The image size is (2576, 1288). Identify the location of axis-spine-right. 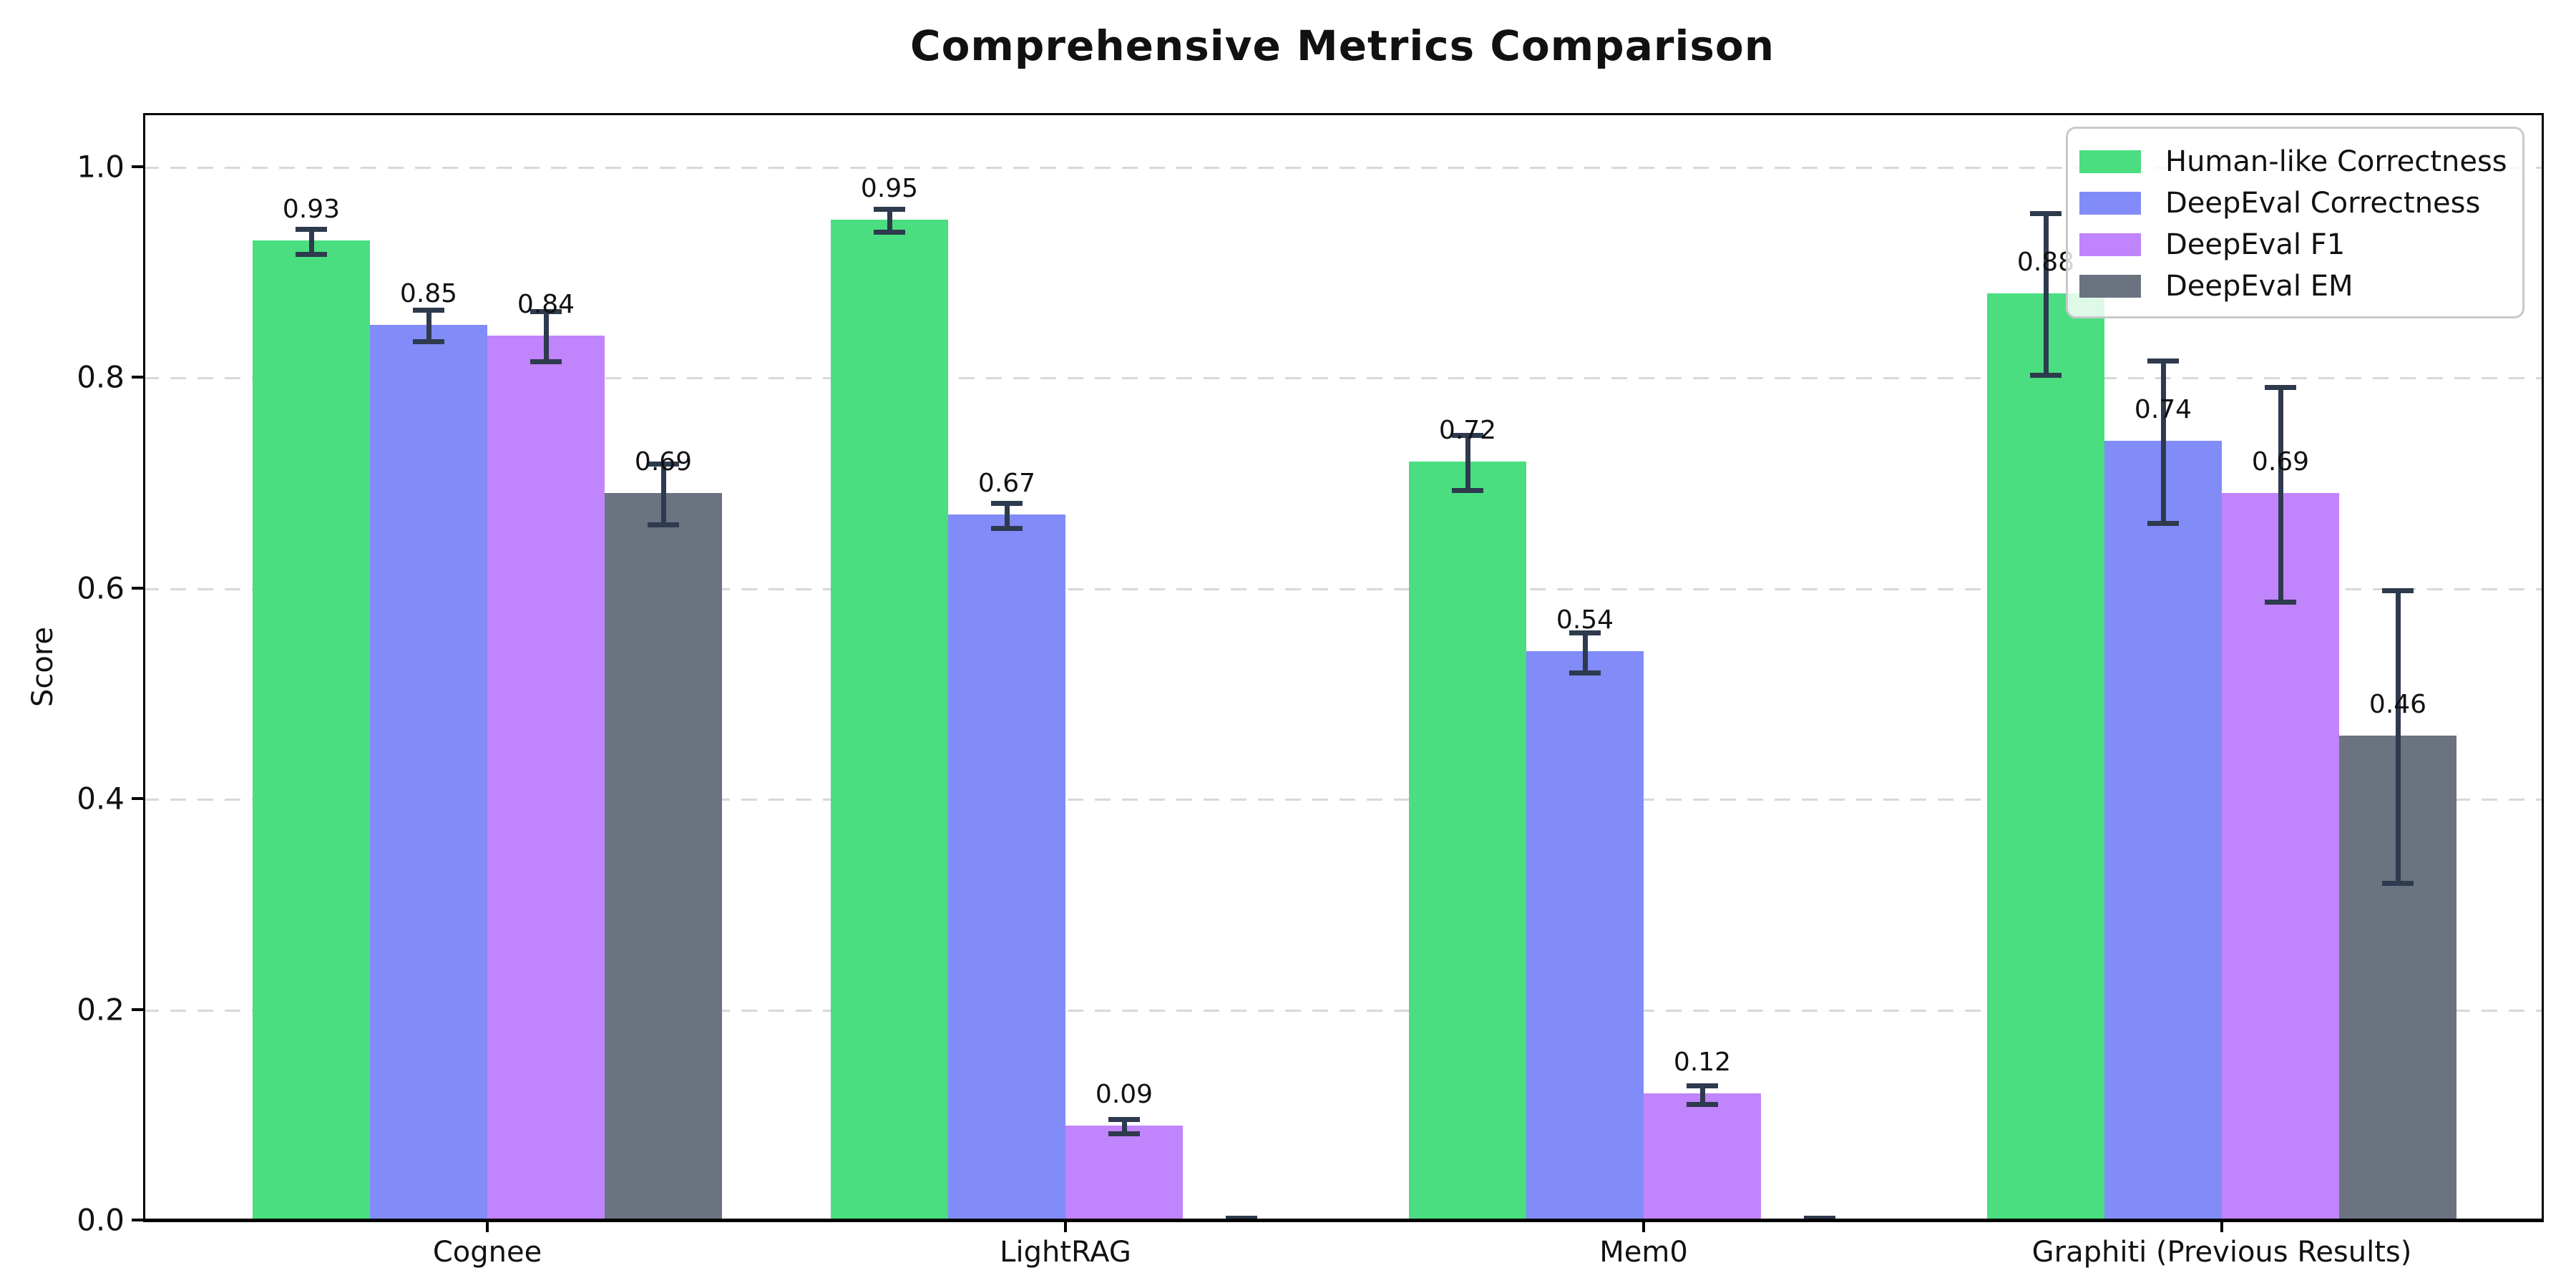
(2543, 667).